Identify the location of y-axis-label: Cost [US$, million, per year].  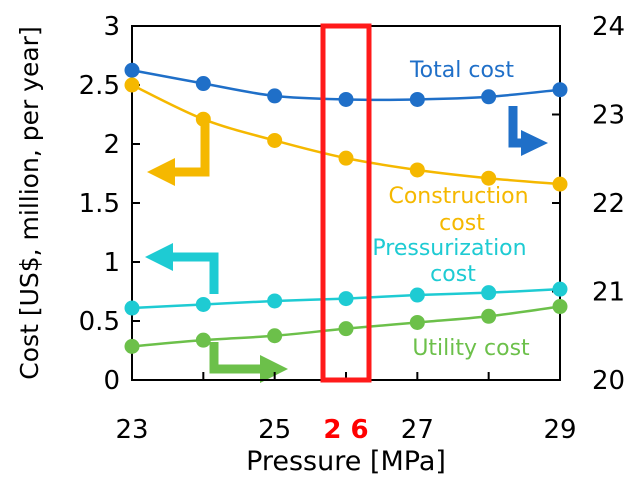
(29, 202).